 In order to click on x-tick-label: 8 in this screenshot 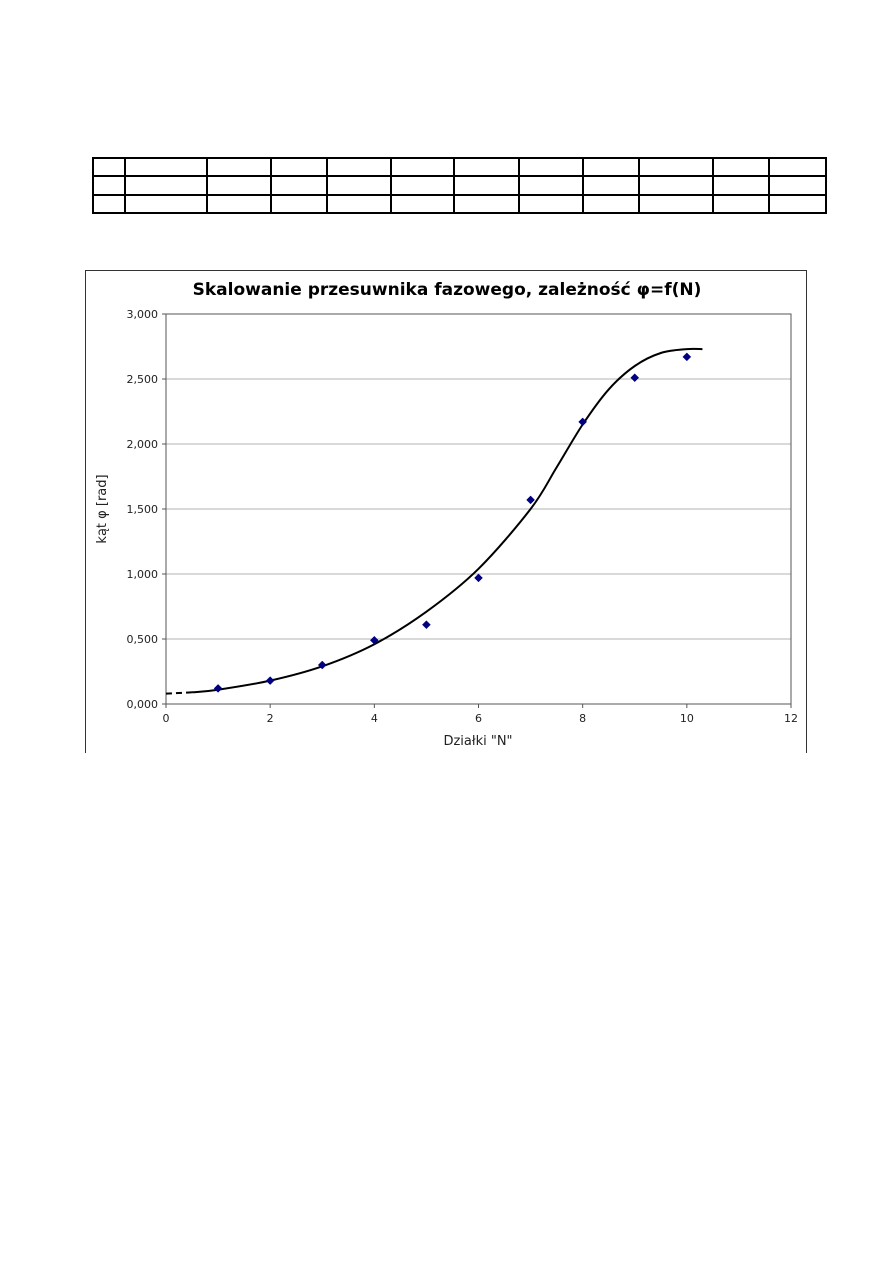, I will do `click(582, 718)`.